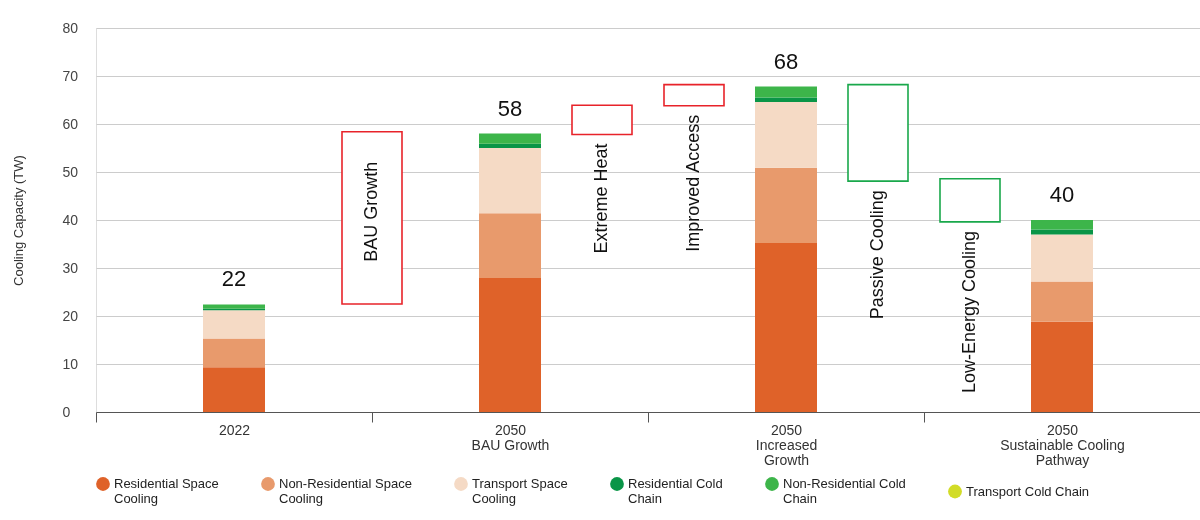 The image size is (1200, 520). I want to click on legend-label: Residential Cold Chain, so click(675, 491).